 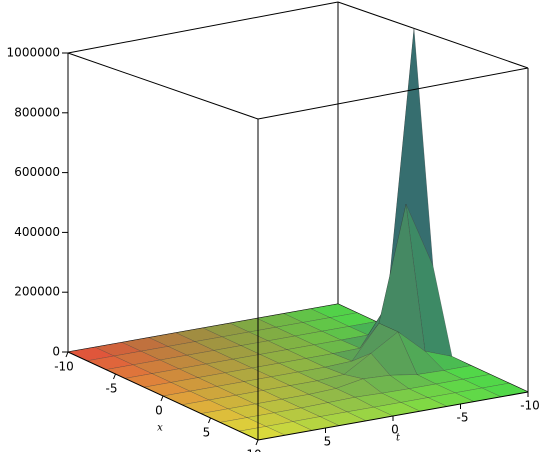 I want to click on z-tick-label: 400000, so click(x=37, y=232).